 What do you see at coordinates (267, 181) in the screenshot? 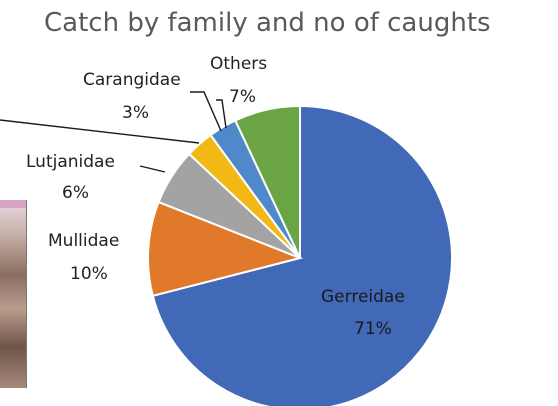
I see `pie-slice-others` at bounding box center [267, 181].